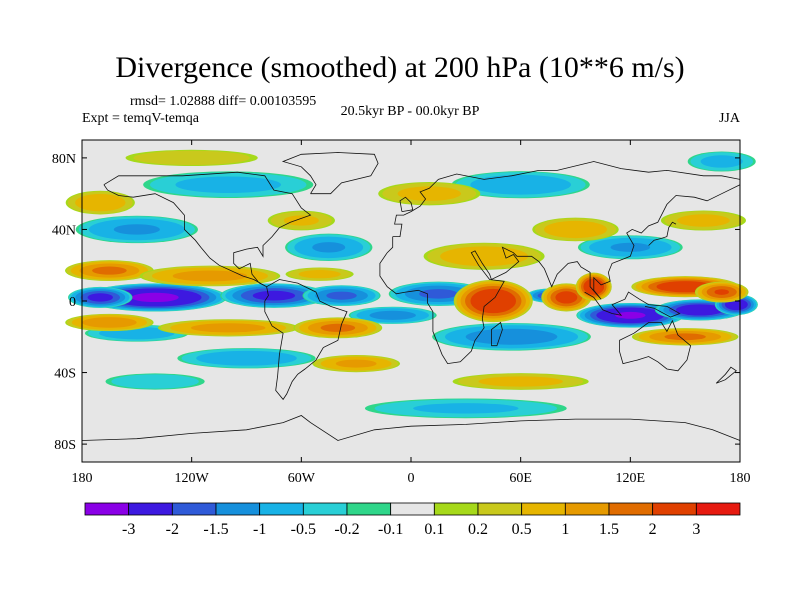  I want to click on stats-label: rmsd= 1.02888 diff= 0.00103595, so click(223, 101).